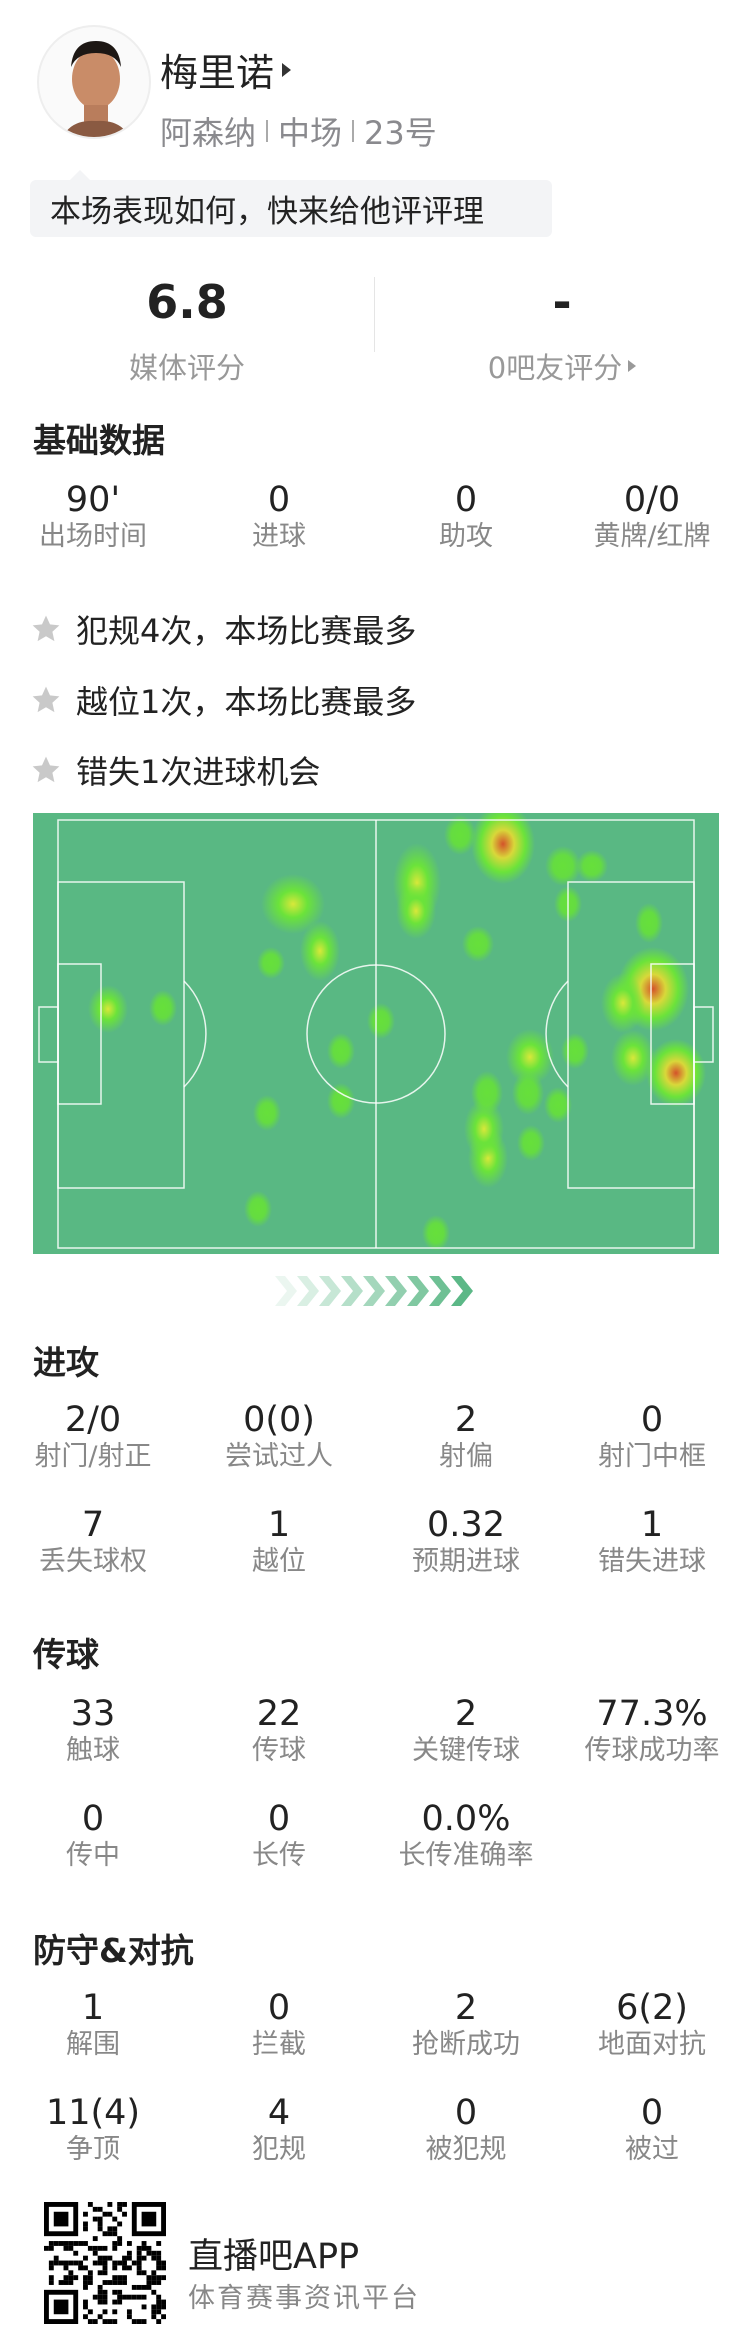  What do you see at coordinates (353, 131) in the screenshot?
I see `divider` at bounding box center [353, 131].